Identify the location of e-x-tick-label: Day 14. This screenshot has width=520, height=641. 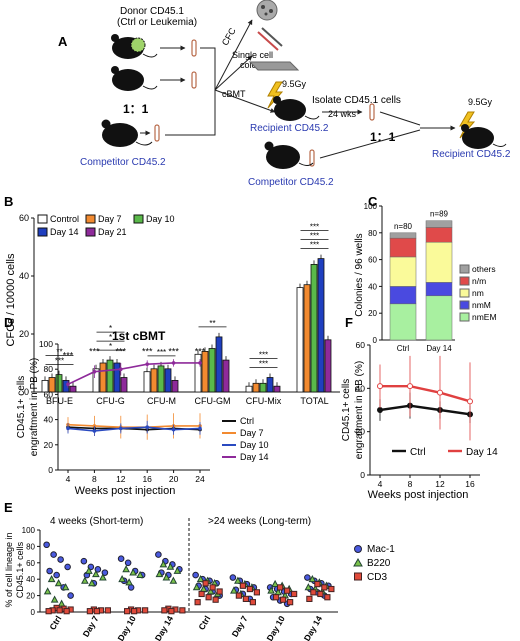
(164, 627).